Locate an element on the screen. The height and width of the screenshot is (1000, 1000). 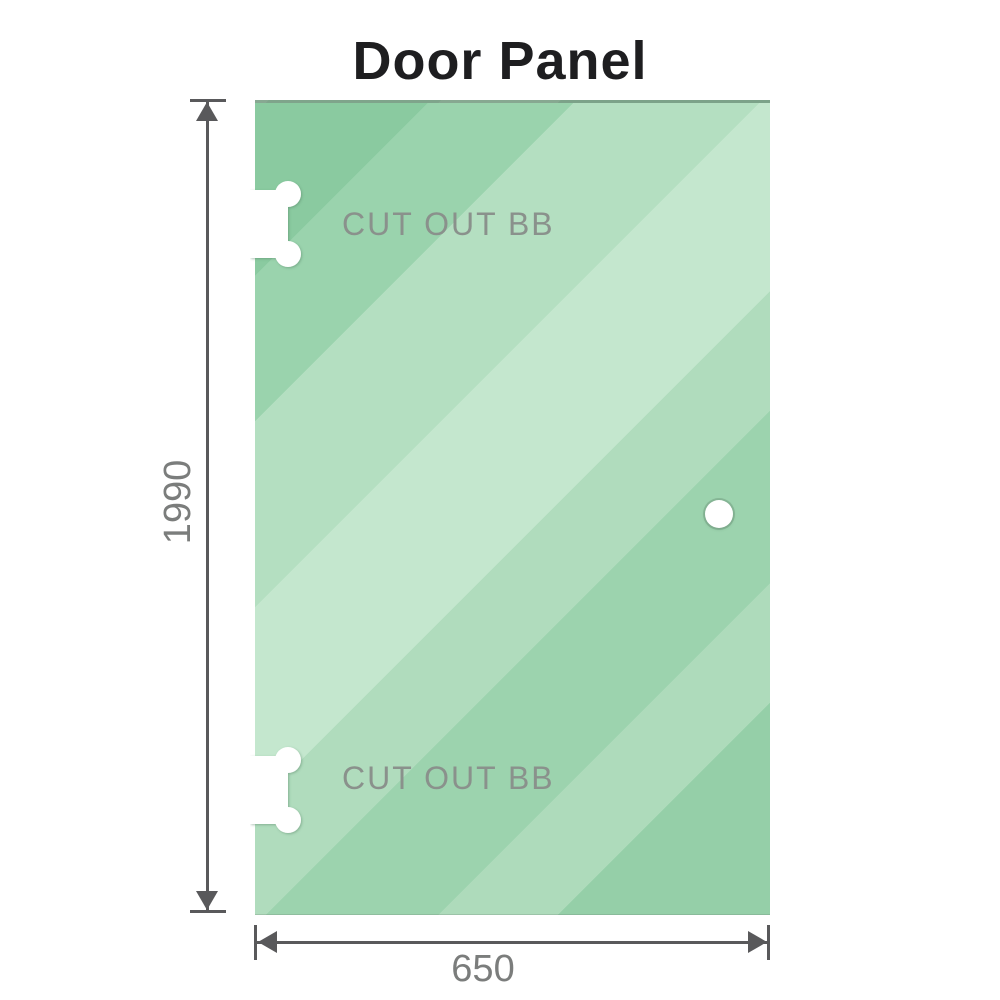
page-title: Door Panel is located at coordinates (500, 61).